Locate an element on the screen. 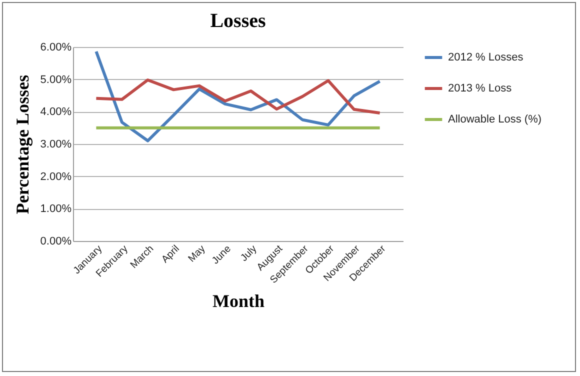  x-tick-label: May is located at coordinates (197, 254).